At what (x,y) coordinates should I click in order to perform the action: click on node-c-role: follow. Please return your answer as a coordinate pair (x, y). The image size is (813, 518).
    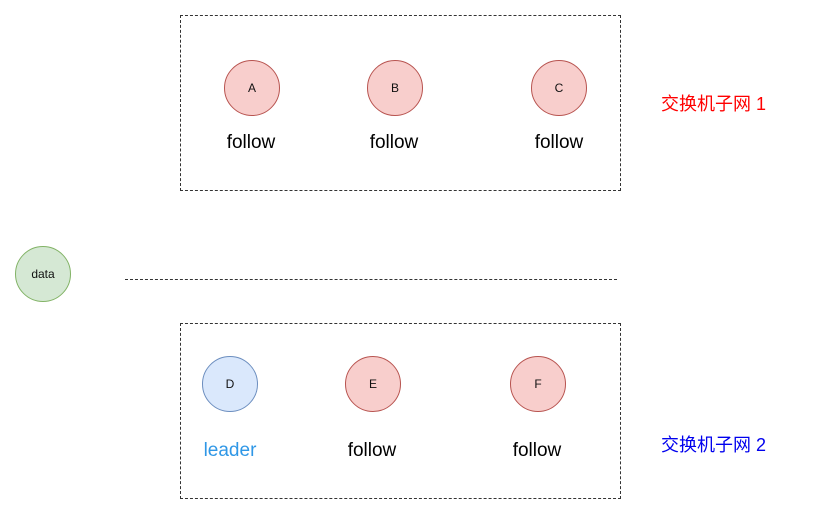
    Looking at the image, I should click on (559, 142).